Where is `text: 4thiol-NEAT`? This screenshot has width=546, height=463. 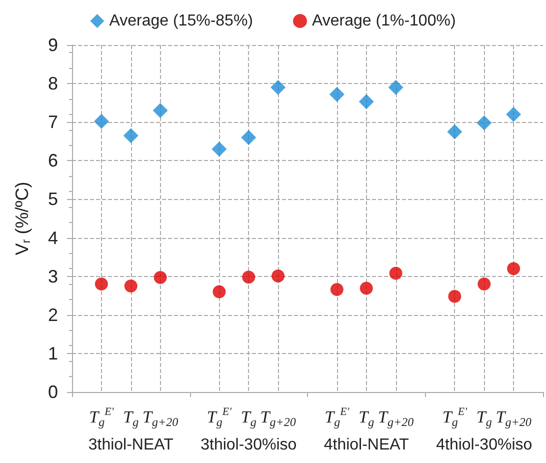 text: 4thiol-NEAT is located at coordinates (367, 445).